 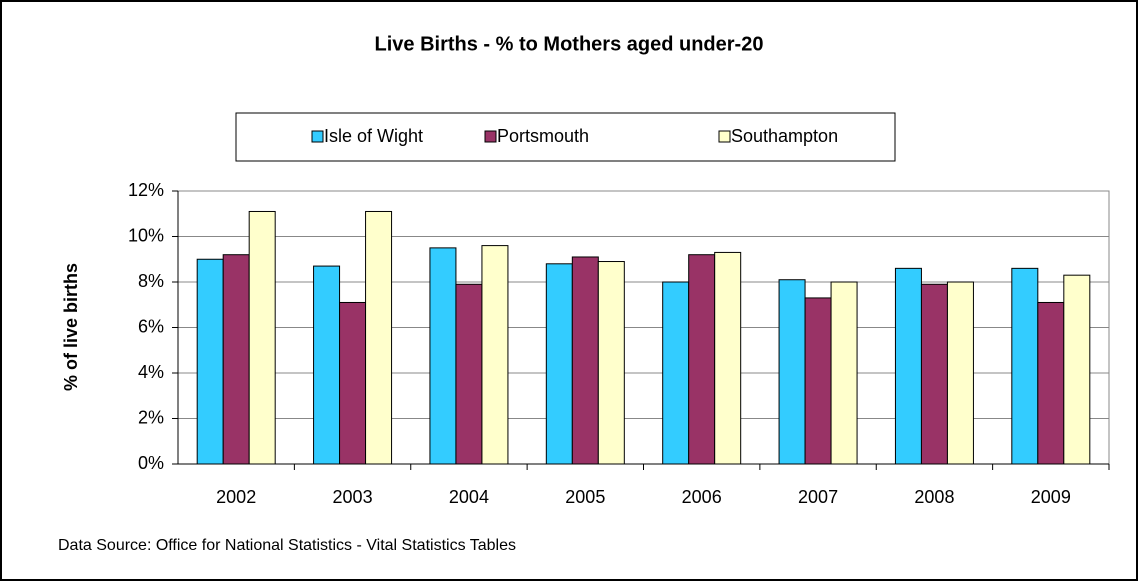 I want to click on y-axis-label: % of live births, so click(x=71, y=327).